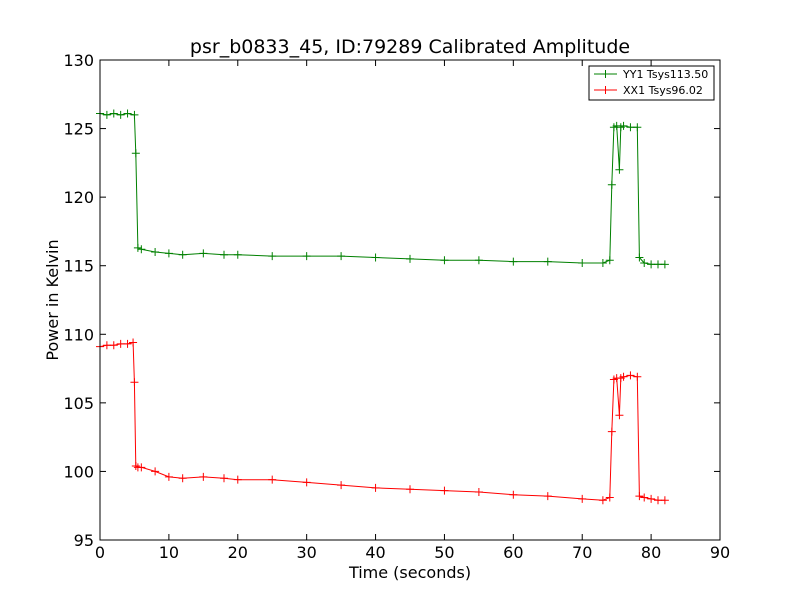  Describe the element at coordinates (720, 552) in the screenshot. I see `x-tick-label: 90` at that location.